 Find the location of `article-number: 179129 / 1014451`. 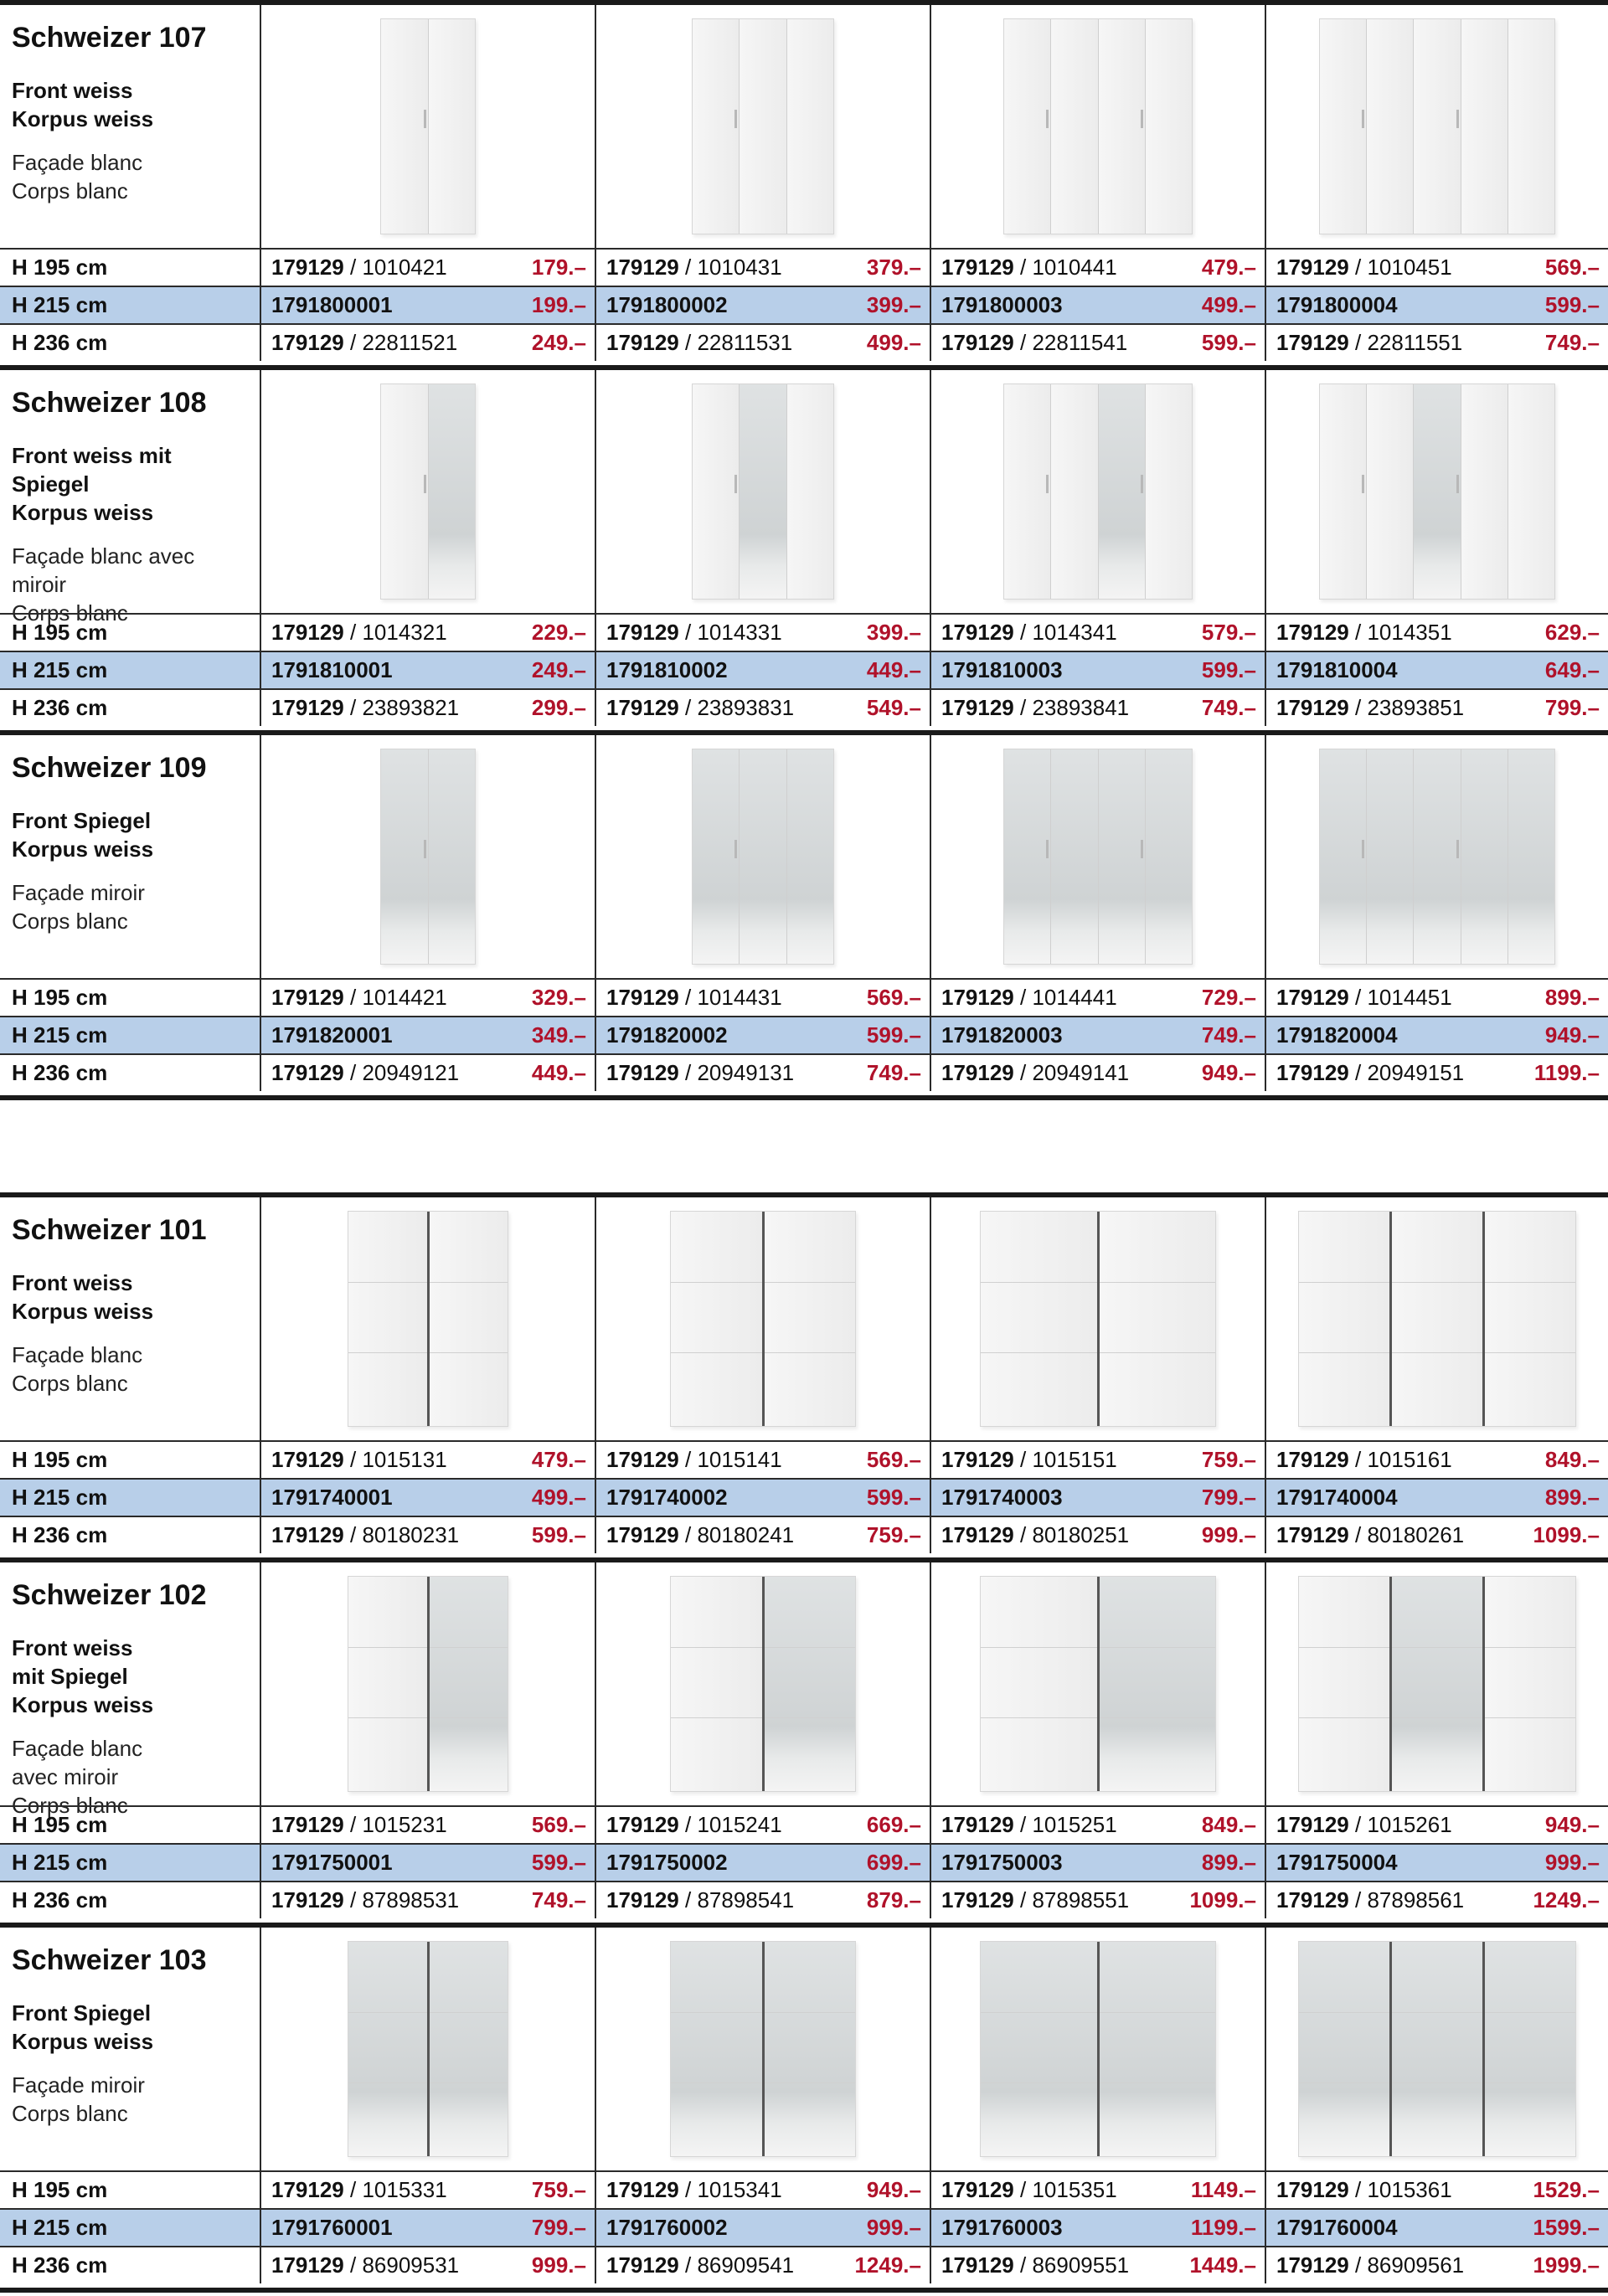

article-number: 179129 / 1014451 is located at coordinates (1364, 998).